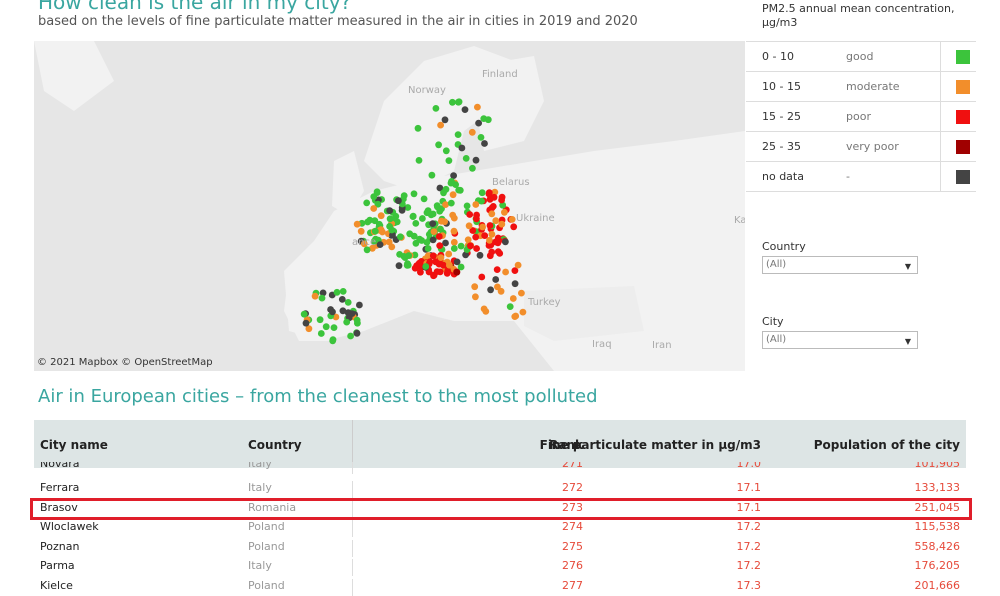 The height and width of the screenshot is (596, 1000). What do you see at coordinates (500, 566) in the screenshot?
I see `table-row: Parma Italy 276 17.2 176,205` at bounding box center [500, 566].